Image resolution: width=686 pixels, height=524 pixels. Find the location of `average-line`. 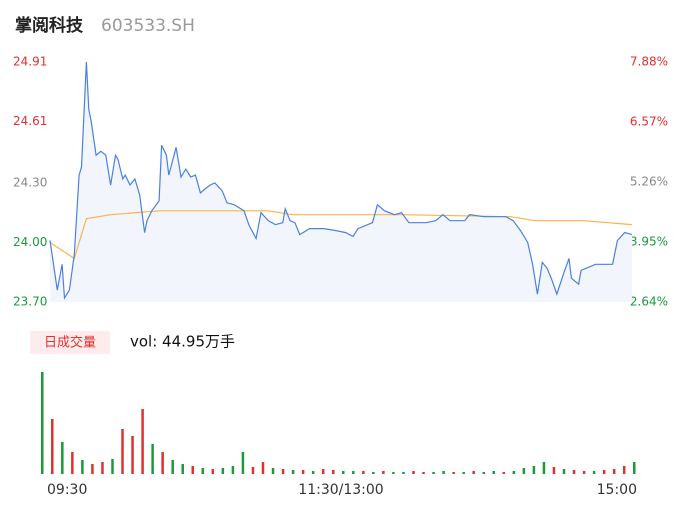

average-line is located at coordinates (341, 235).